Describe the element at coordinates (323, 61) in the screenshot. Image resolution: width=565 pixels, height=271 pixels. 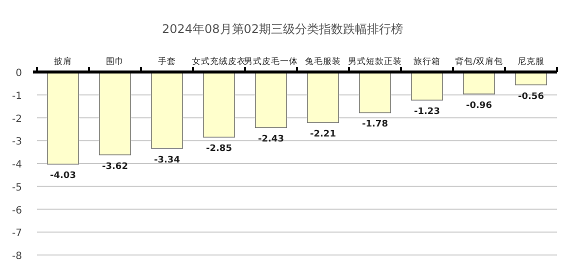
I see `x-tick-label: 兔毛服装` at that location.